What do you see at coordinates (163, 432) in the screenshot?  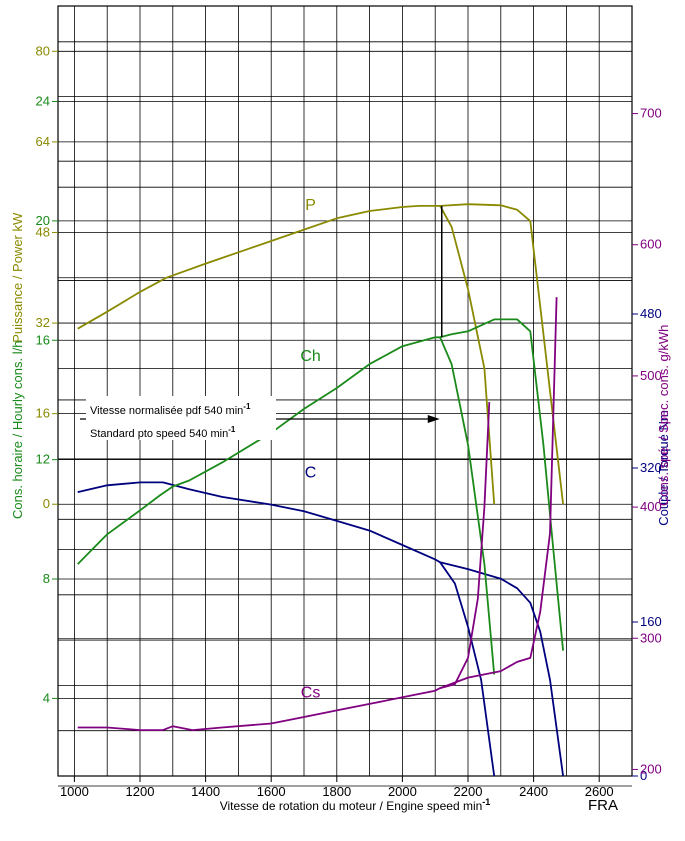 I see `pto-label-en: Standard pto speed 540 min-1` at bounding box center [163, 432].